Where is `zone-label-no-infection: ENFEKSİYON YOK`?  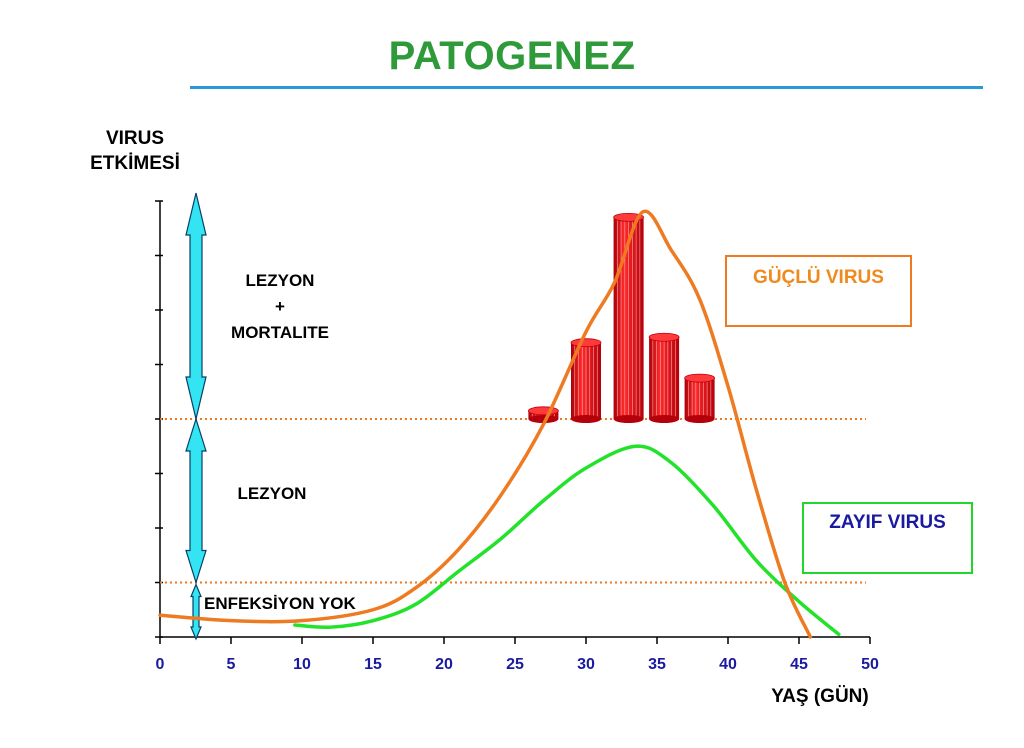
zone-label-no-infection: ENFEKSİYON YOK is located at coordinates (280, 603).